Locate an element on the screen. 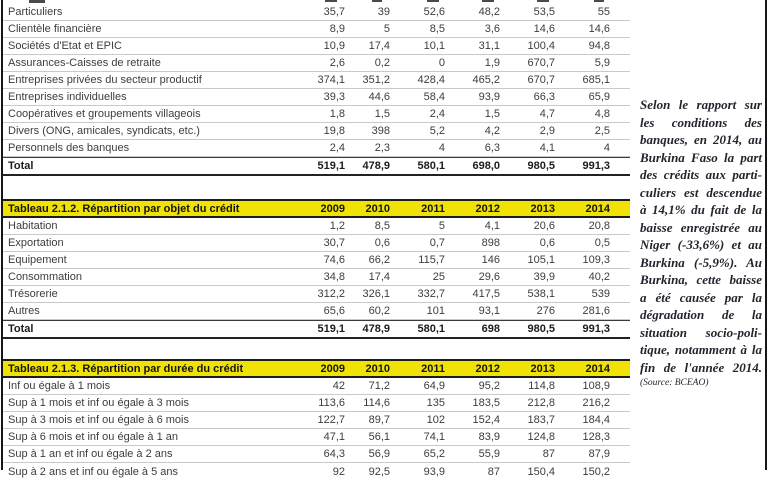 This screenshot has height=480, width=780. cell-value: 66,3 is located at coordinates (544, 97).